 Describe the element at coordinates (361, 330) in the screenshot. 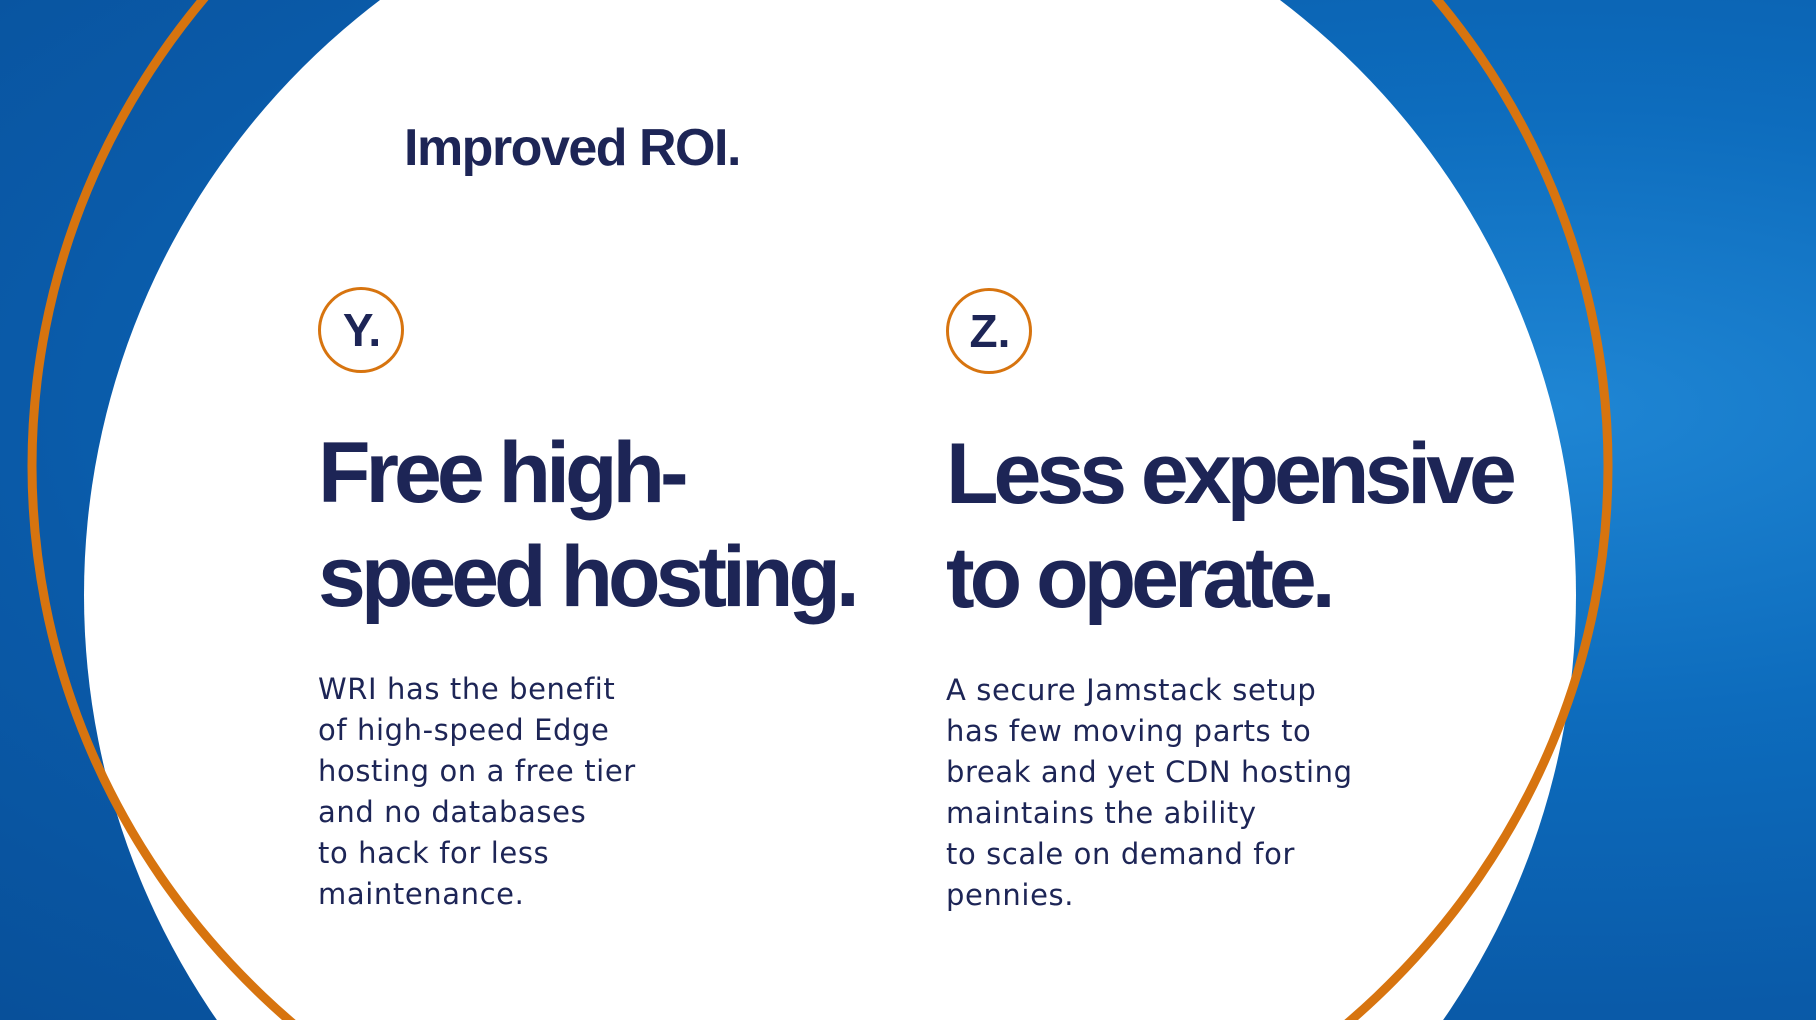

I see `badge-y: Y.` at that location.